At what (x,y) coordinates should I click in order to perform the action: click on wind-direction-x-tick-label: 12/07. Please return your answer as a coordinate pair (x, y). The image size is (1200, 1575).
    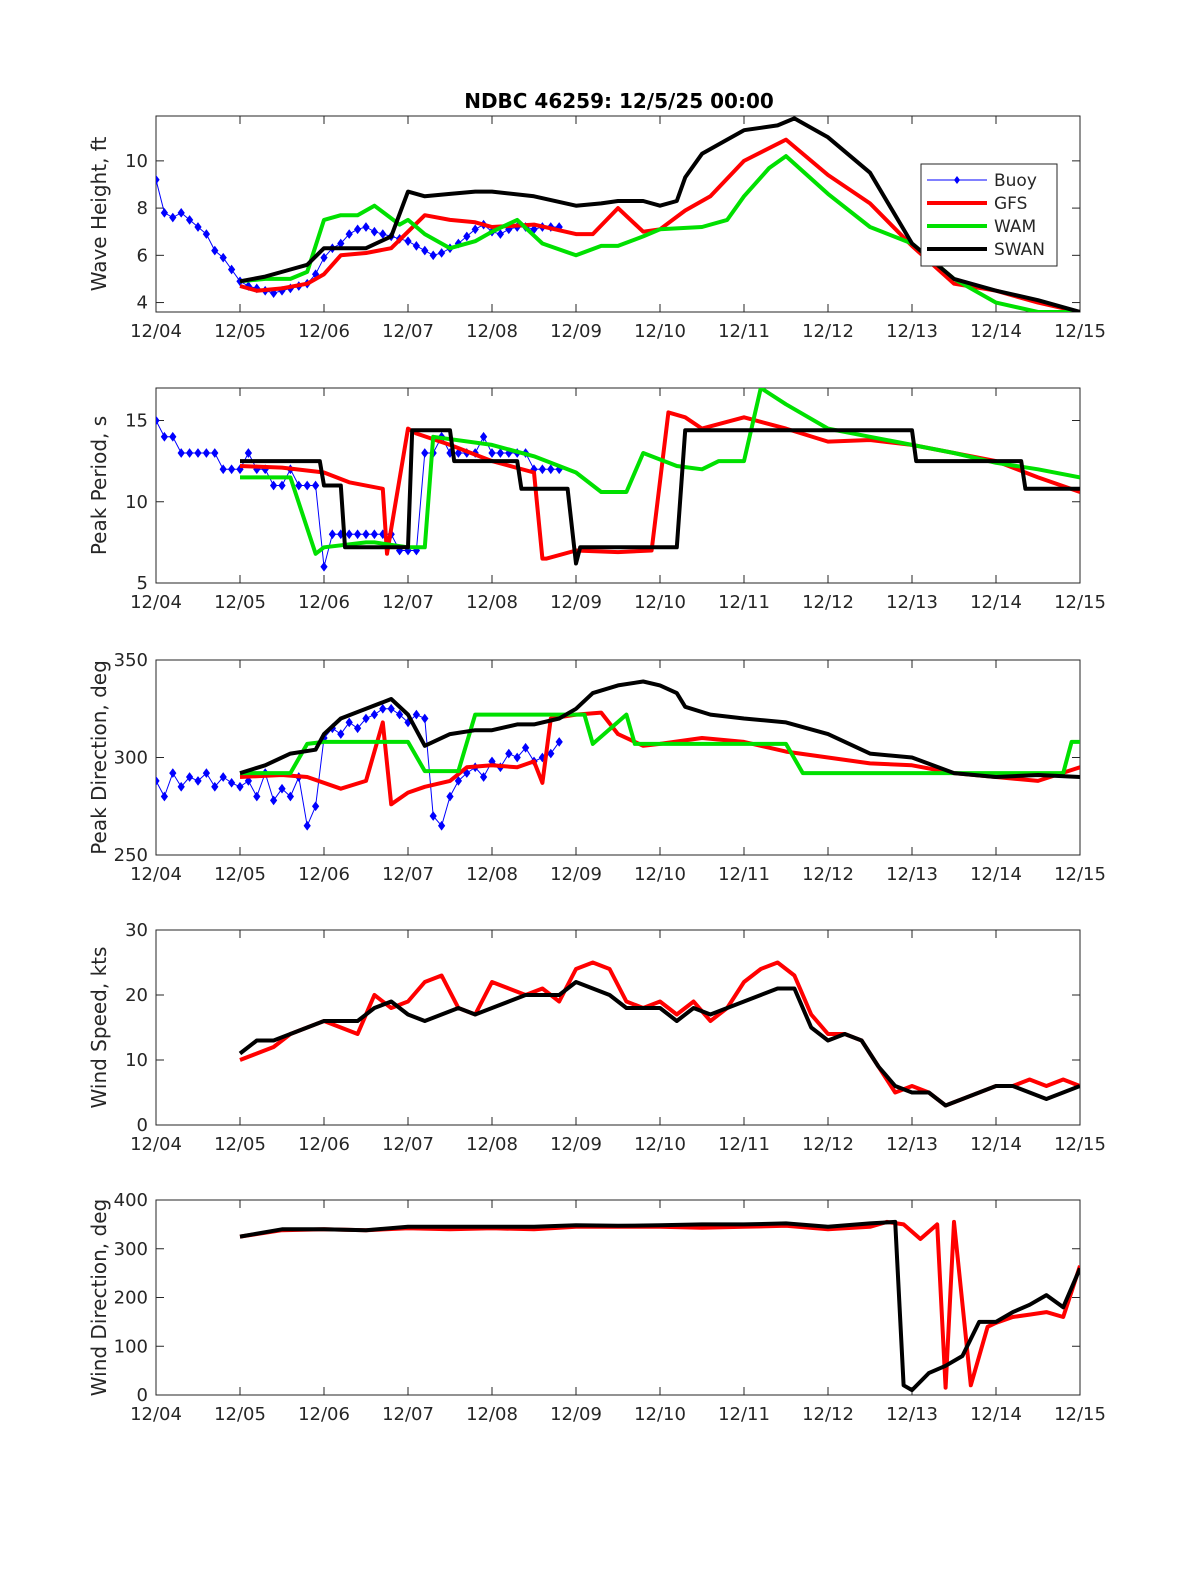
    Looking at the image, I should click on (408, 1414).